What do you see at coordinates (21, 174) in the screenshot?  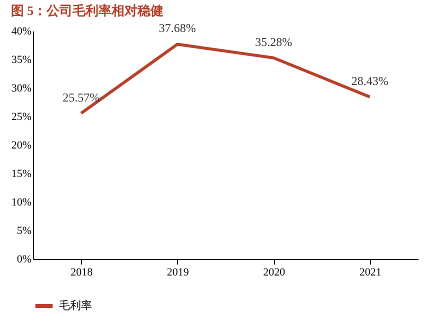 I see `y-tick-label: 15%` at bounding box center [21, 174].